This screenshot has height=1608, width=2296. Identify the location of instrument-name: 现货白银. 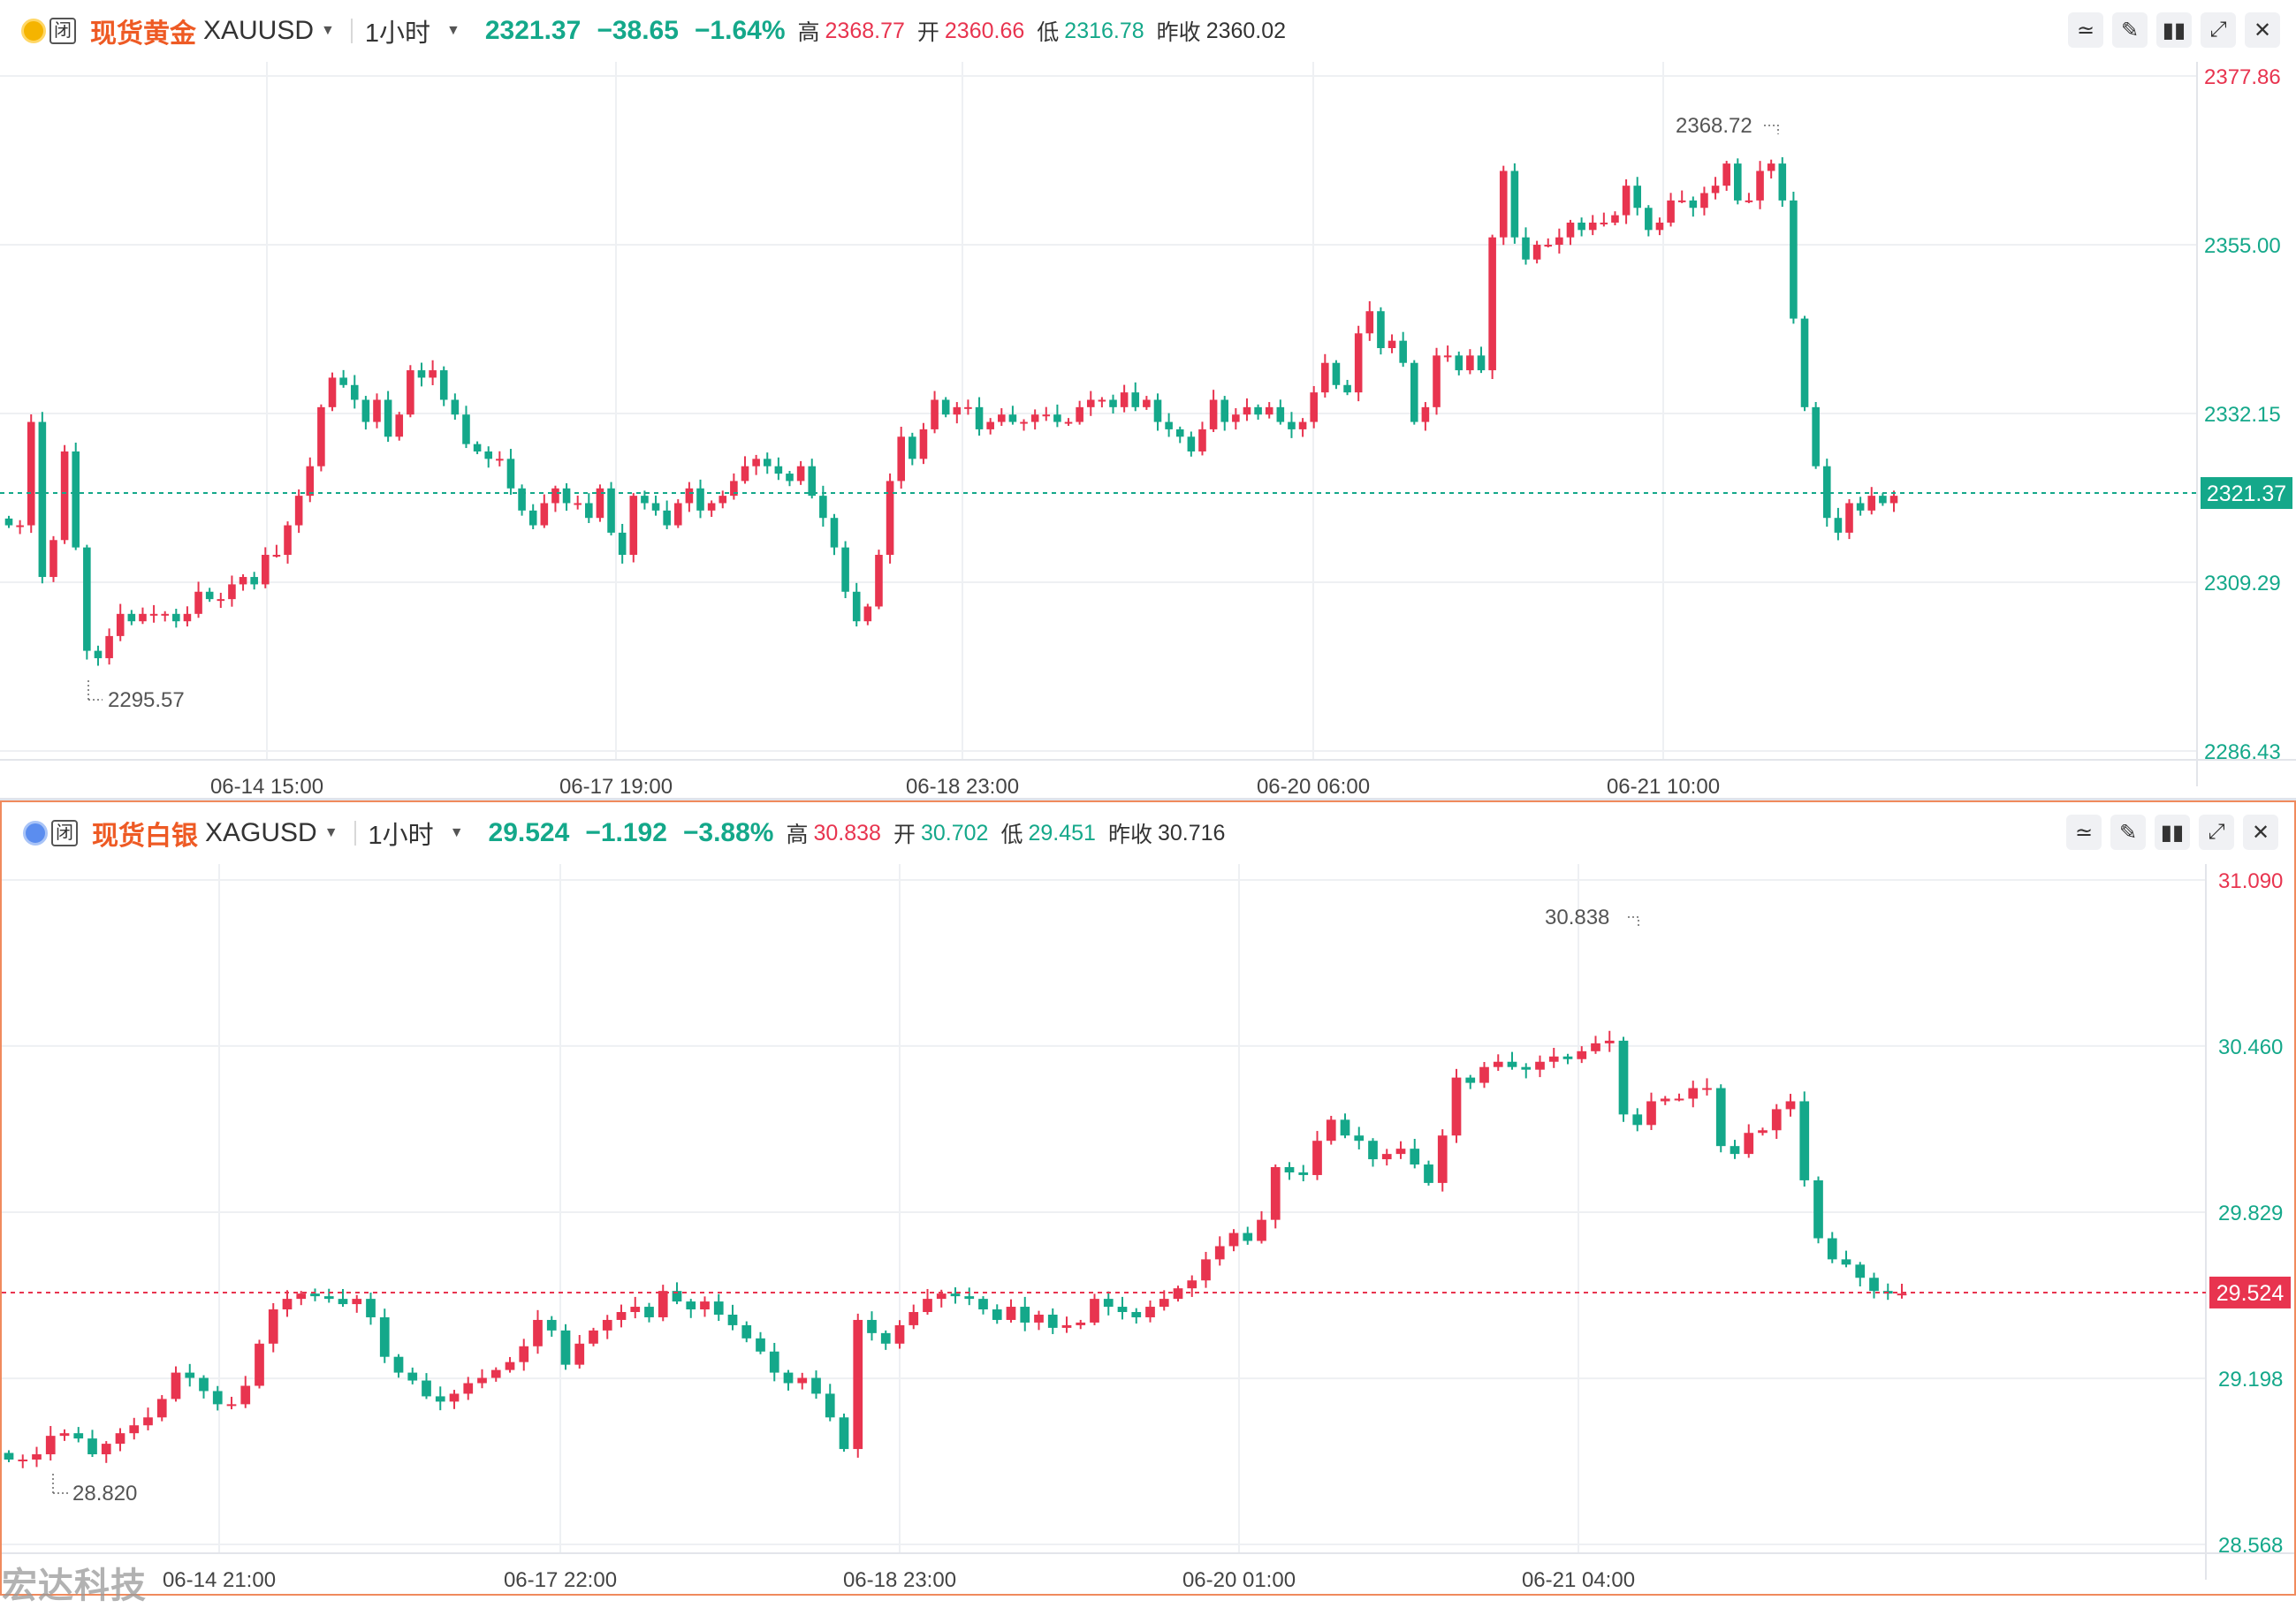
(145, 836).